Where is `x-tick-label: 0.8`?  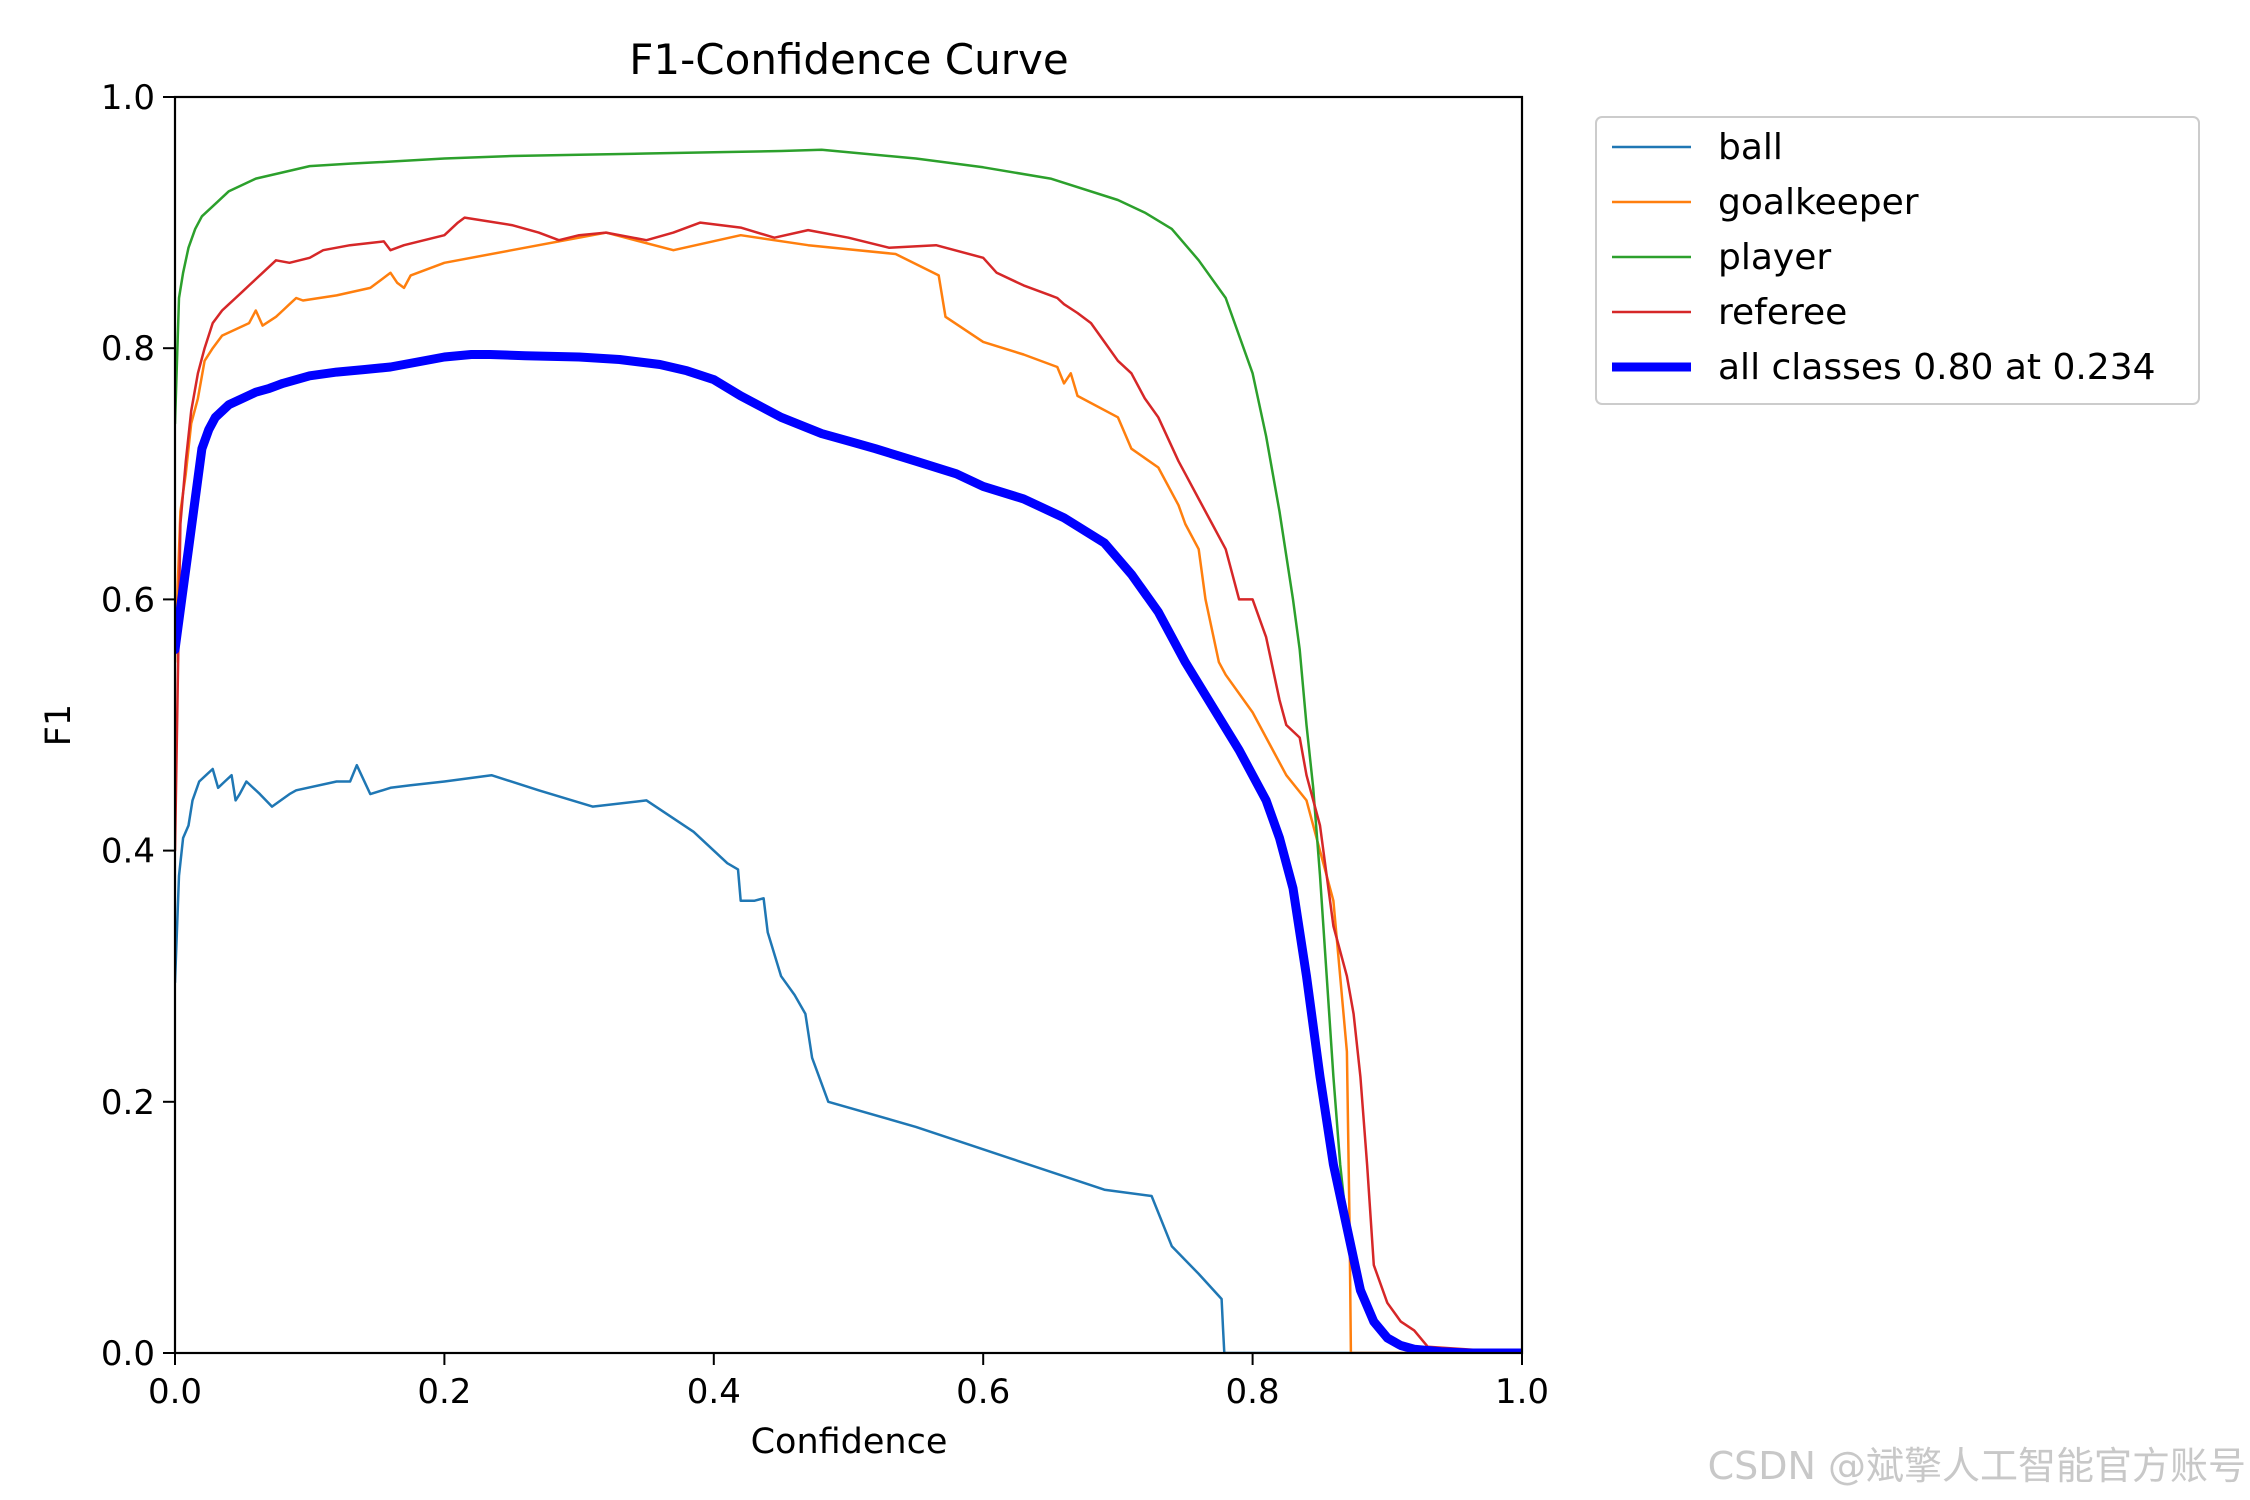 x-tick-label: 0.8 is located at coordinates (1253, 1392).